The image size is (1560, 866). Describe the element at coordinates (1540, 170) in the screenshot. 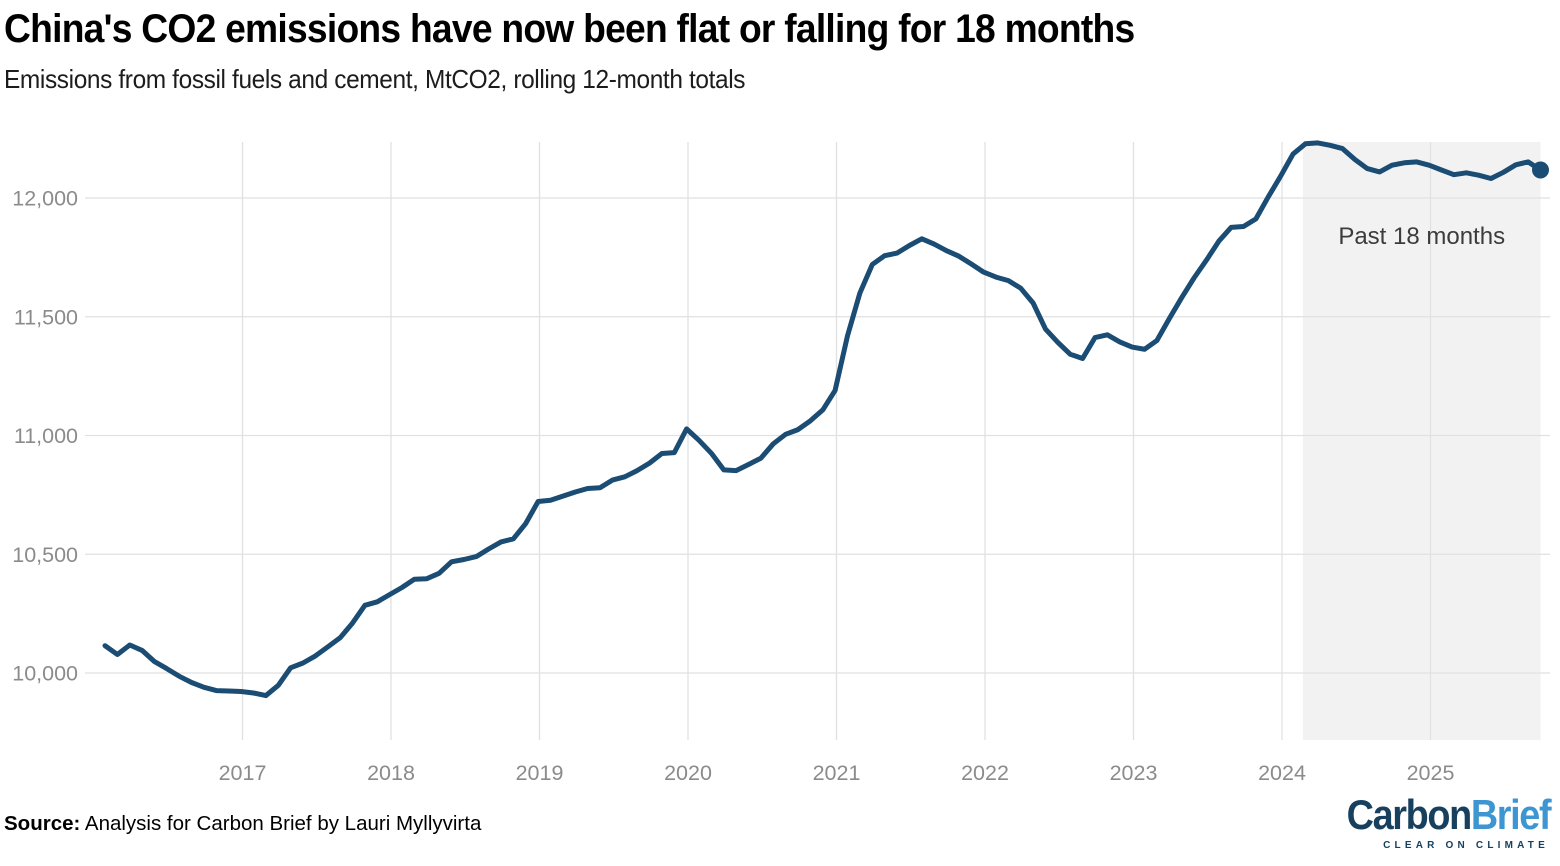

I see `end-point-dot` at that location.